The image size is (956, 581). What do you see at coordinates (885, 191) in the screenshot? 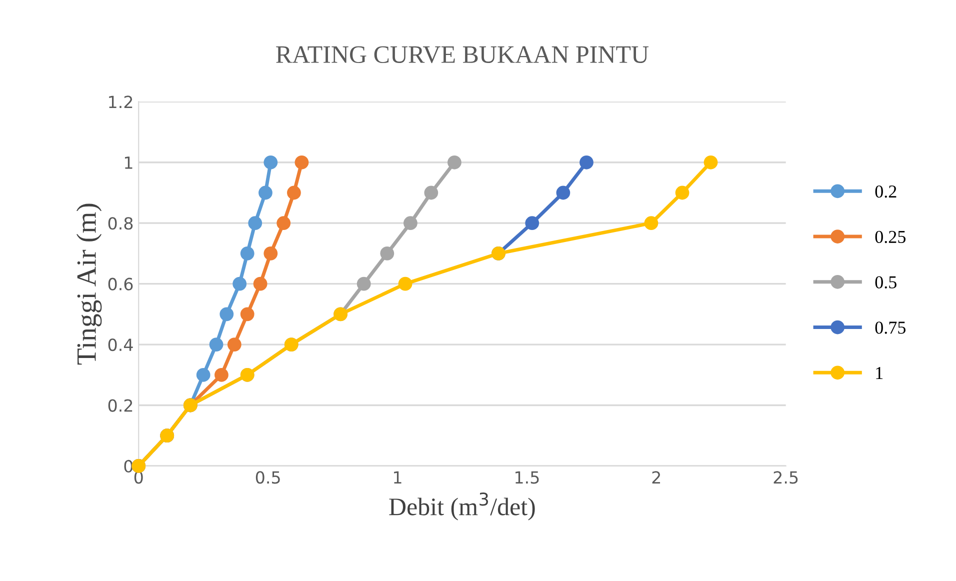
I see `legend-label: 0.2` at bounding box center [885, 191].